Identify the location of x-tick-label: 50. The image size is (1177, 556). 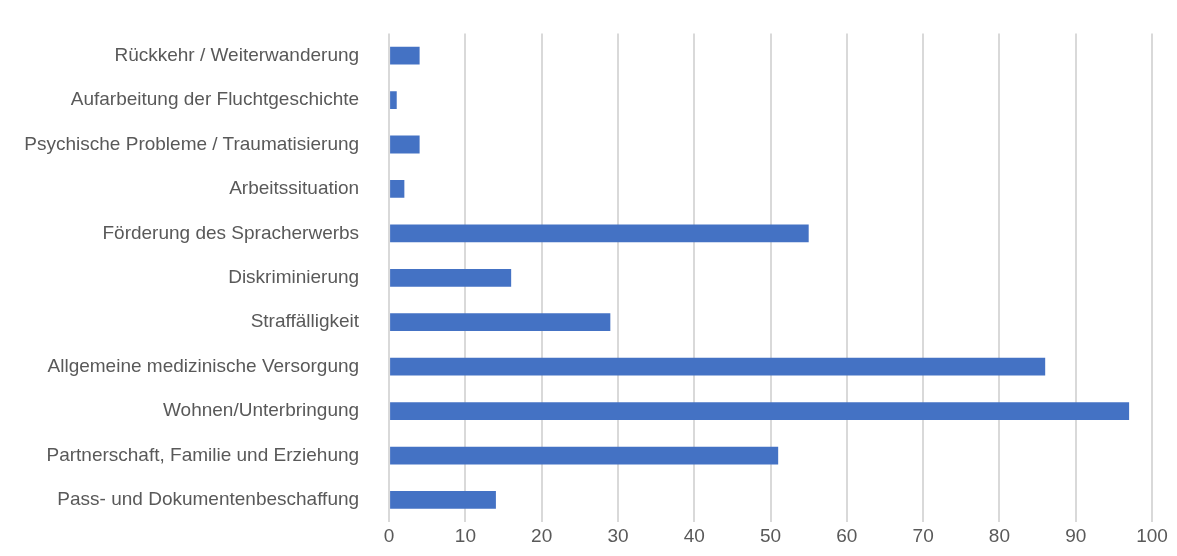
(770, 535).